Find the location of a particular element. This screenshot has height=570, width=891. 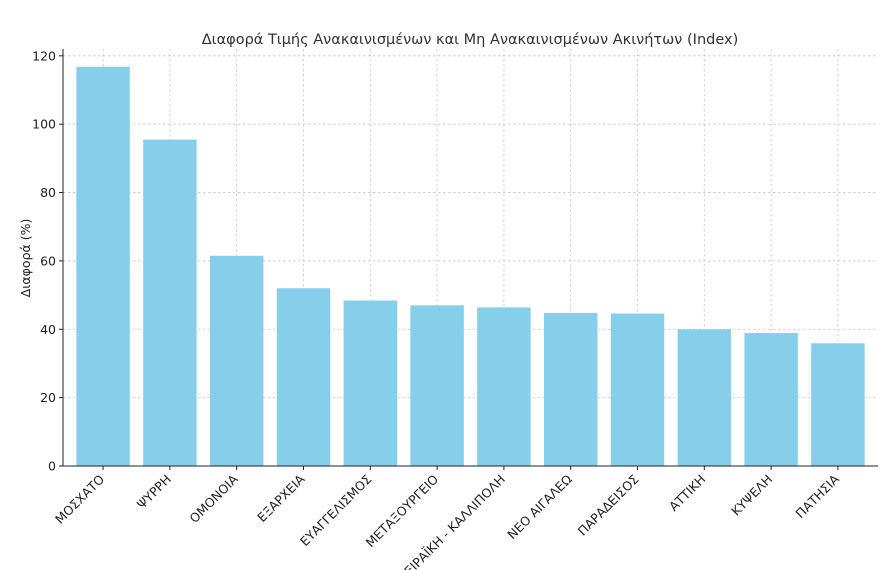

y-tick-label: 100 is located at coordinates (44, 124).